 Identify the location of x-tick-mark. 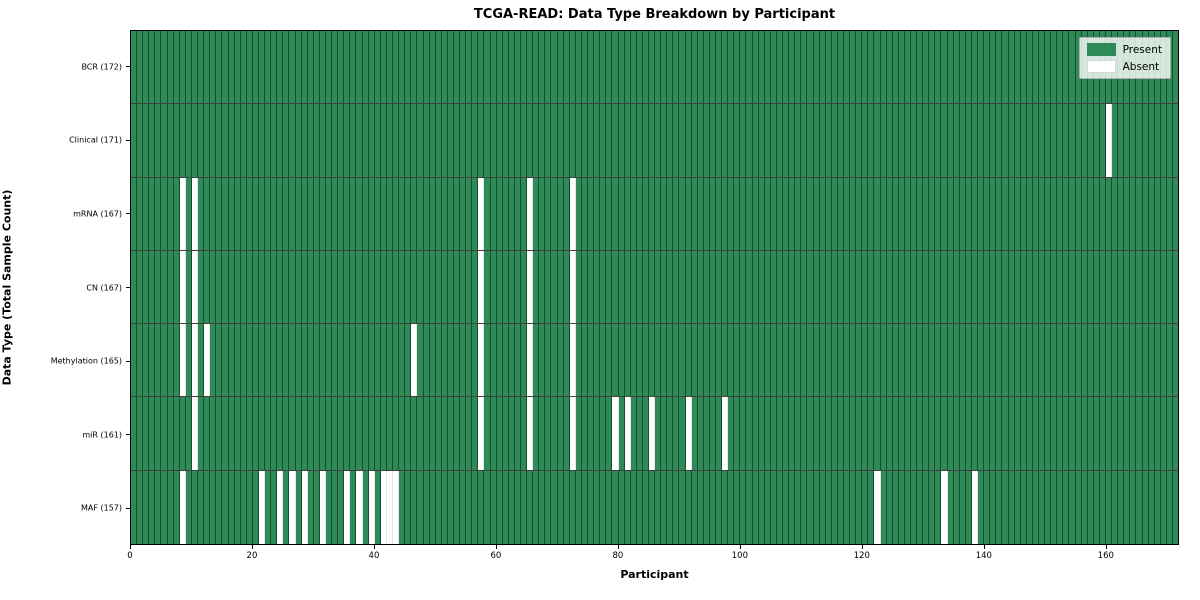
(618, 547).